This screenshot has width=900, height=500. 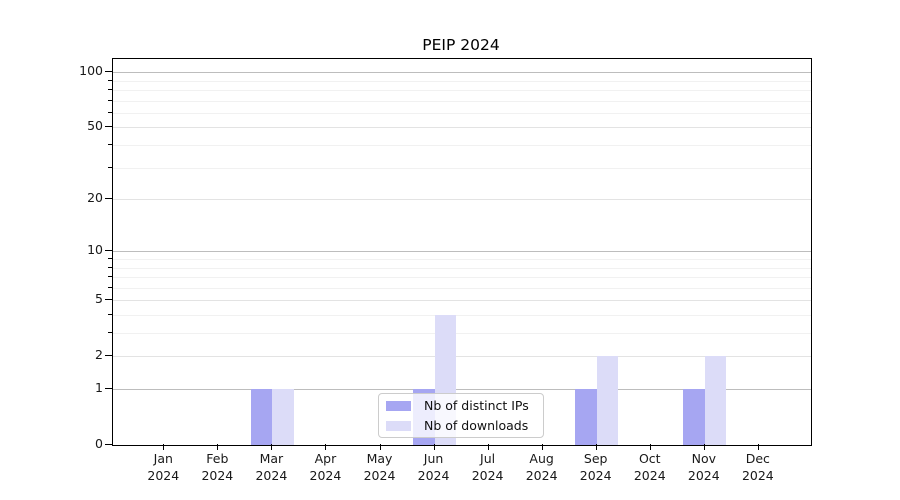 I want to click on legend-item-downloads: Nb of downloads, so click(x=464, y=425).